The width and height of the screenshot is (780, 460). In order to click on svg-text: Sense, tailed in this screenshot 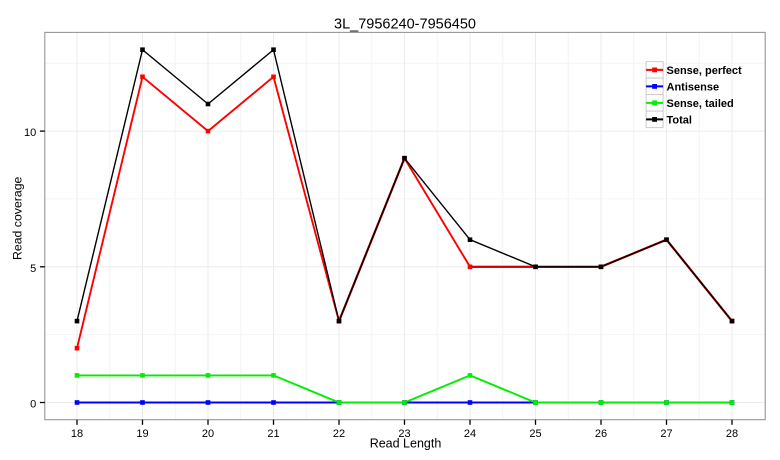, I will do `click(700, 104)`.